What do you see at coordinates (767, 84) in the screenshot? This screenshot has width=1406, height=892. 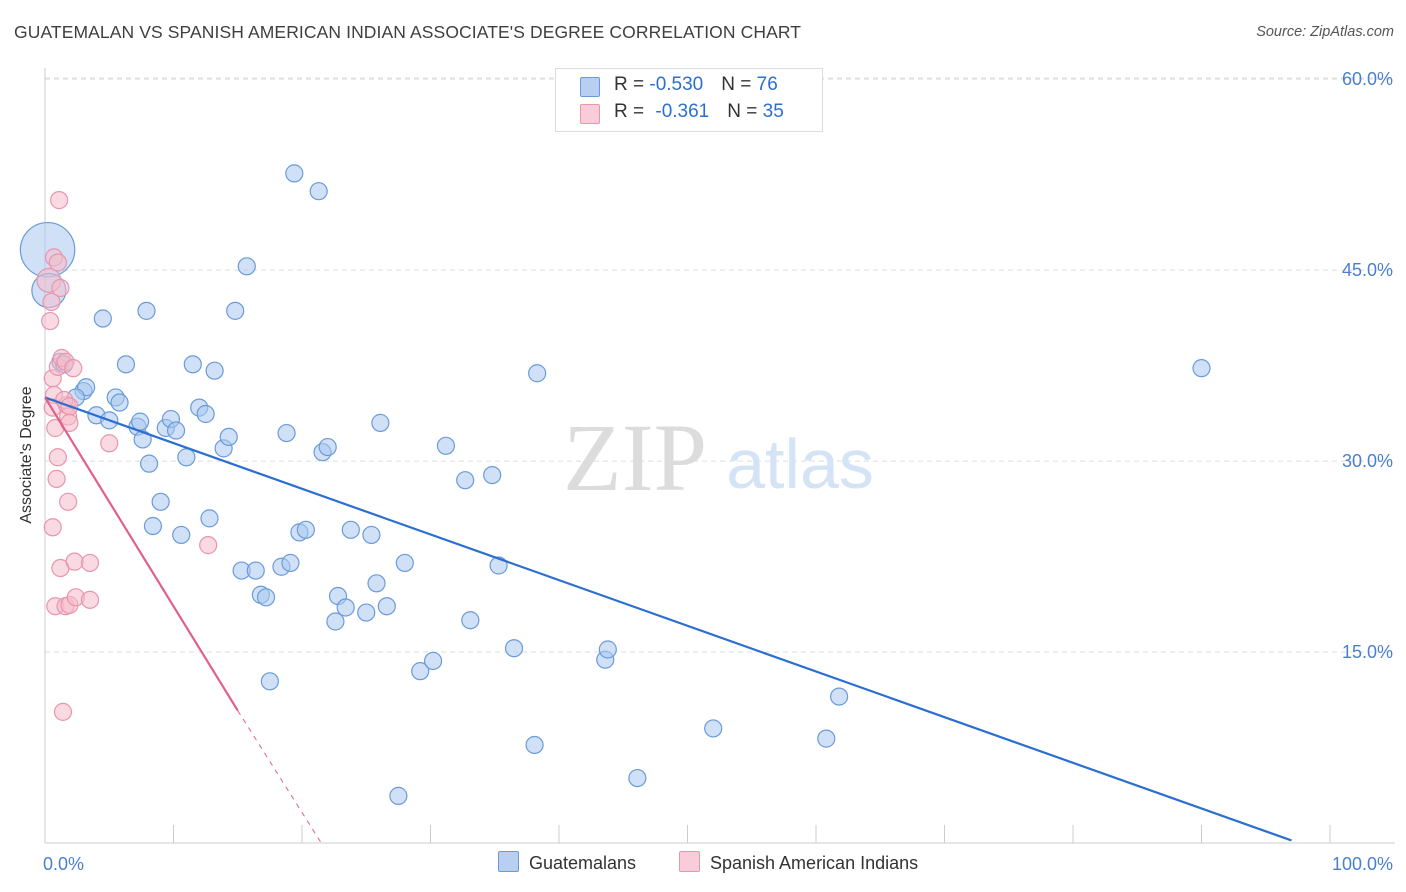 I see `n-value: 76` at bounding box center [767, 84].